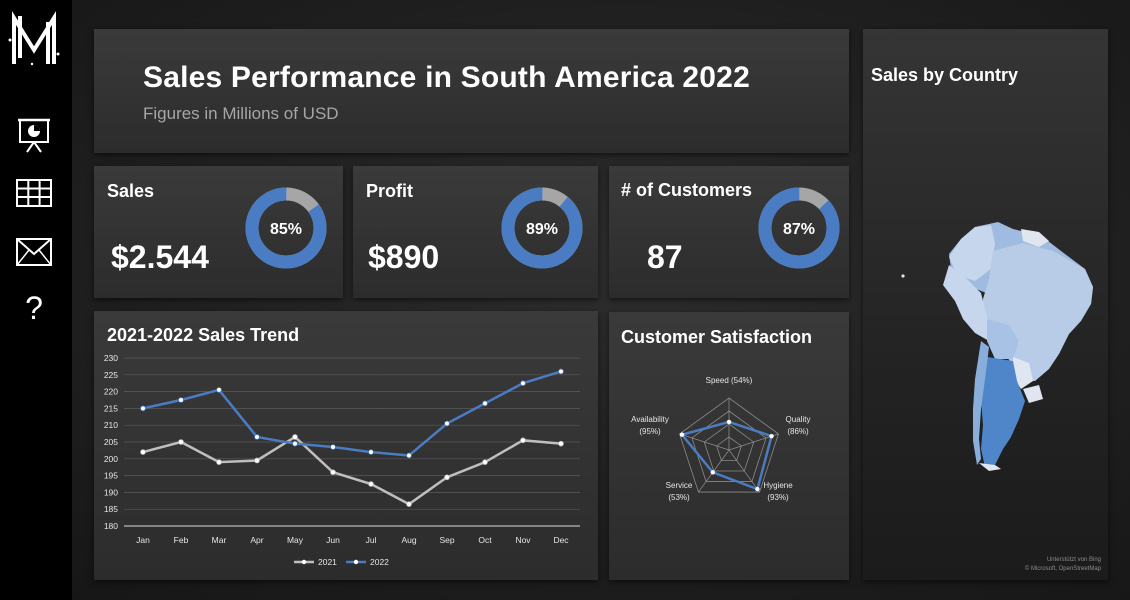 The width and height of the screenshot is (1130, 600). I want to click on map-region-uruguay, so click(1033, 394).